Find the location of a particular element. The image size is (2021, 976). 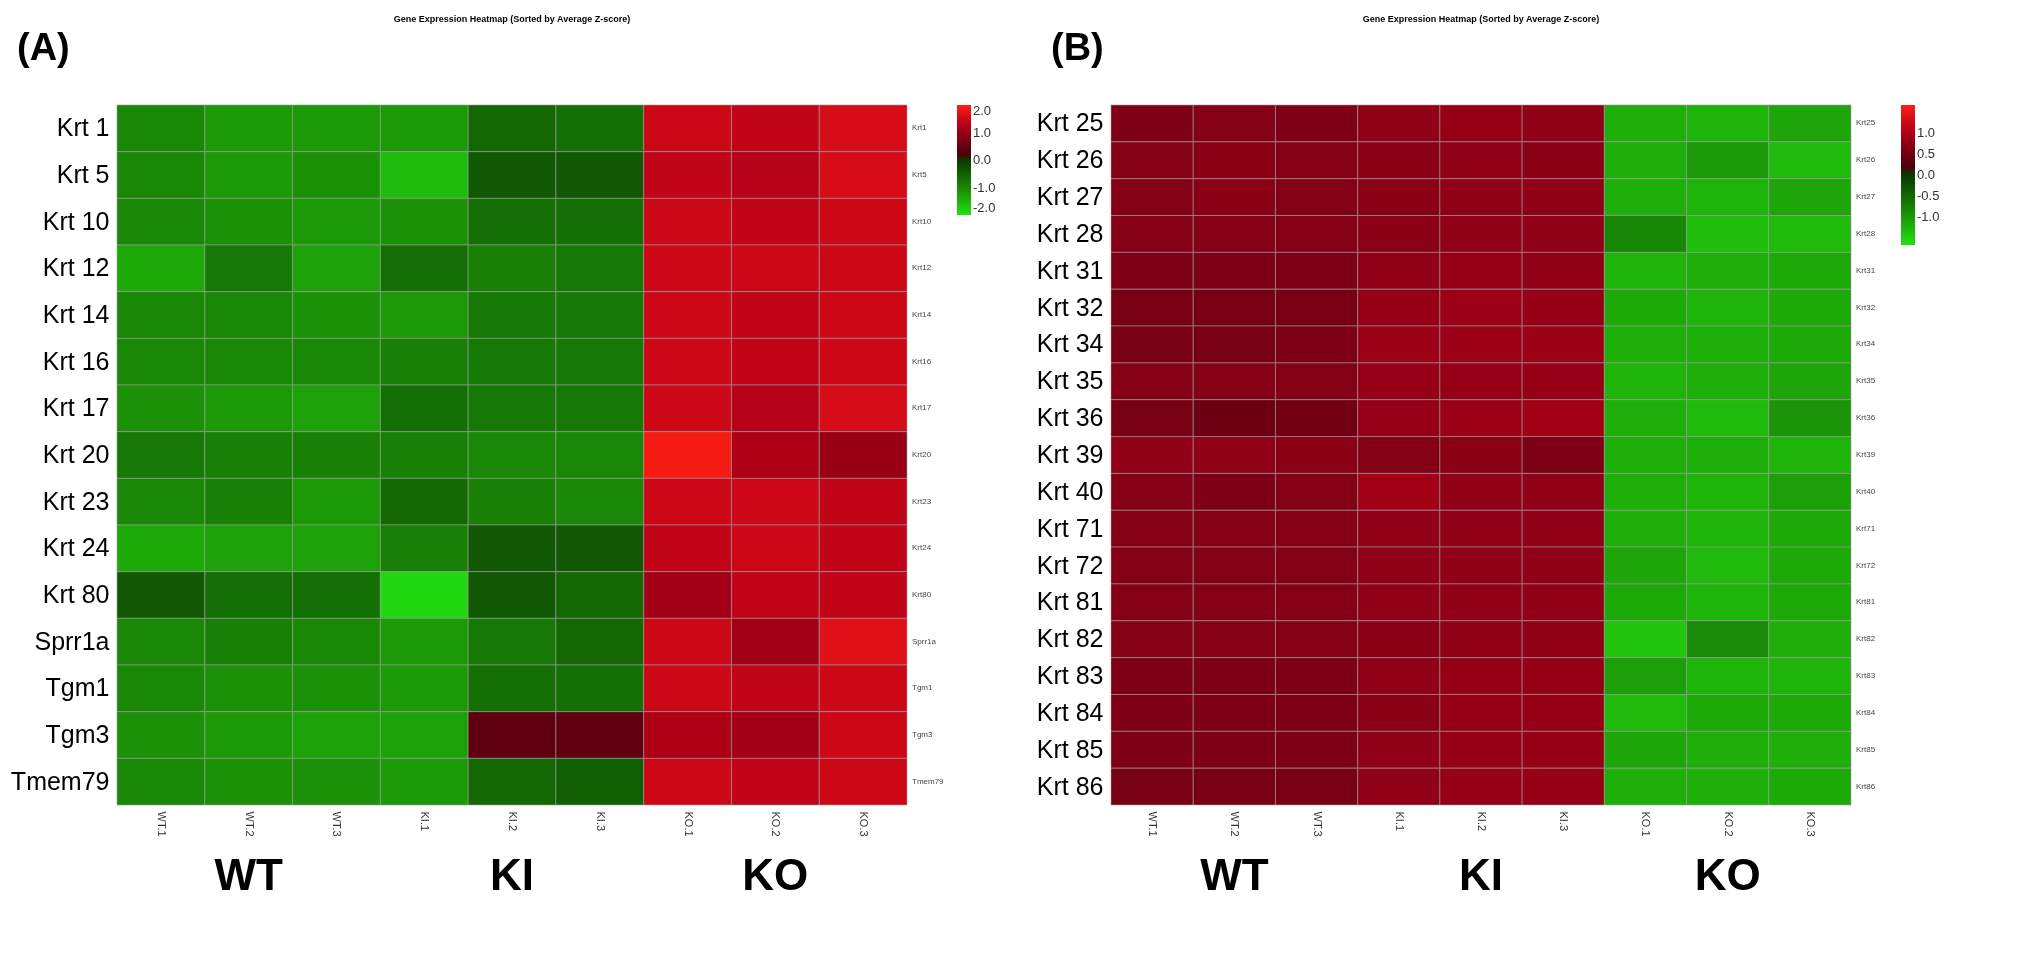

color-bar-label: 0.5 is located at coordinates (1926, 153).